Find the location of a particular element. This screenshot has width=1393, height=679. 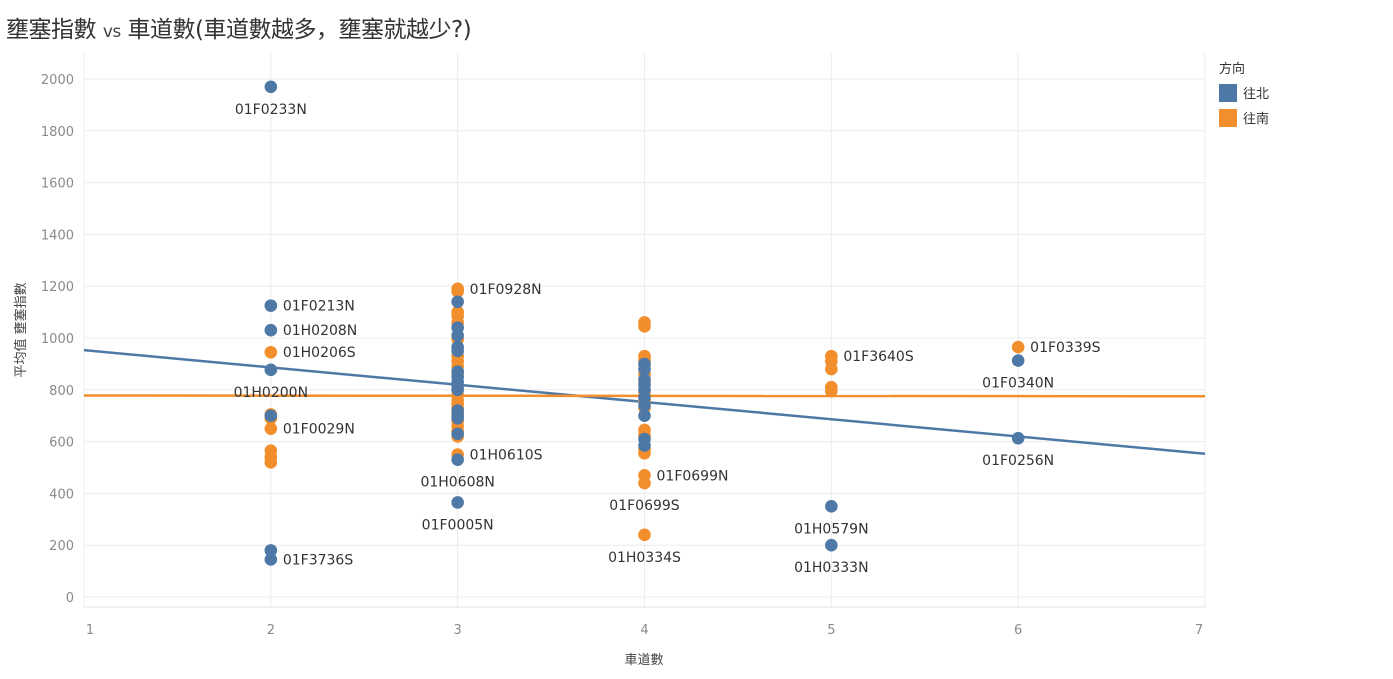

x-tick-label: 2 is located at coordinates (271, 630).